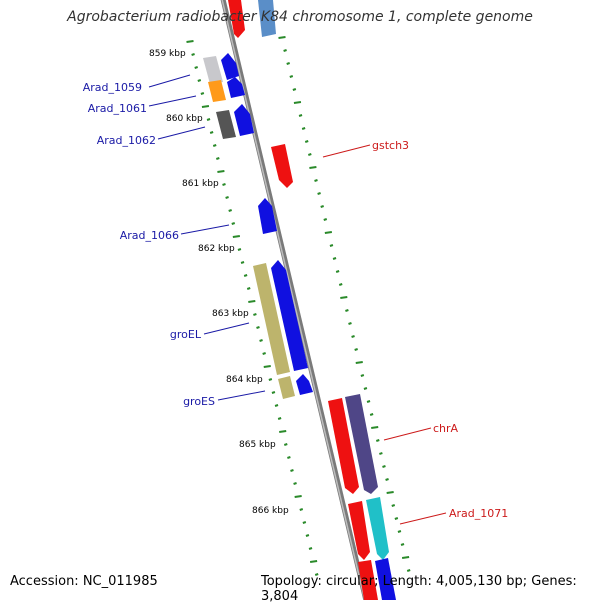 The width and height of the screenshot is (600, 604). I want to click on gene-label: groES, so click(199, 401).